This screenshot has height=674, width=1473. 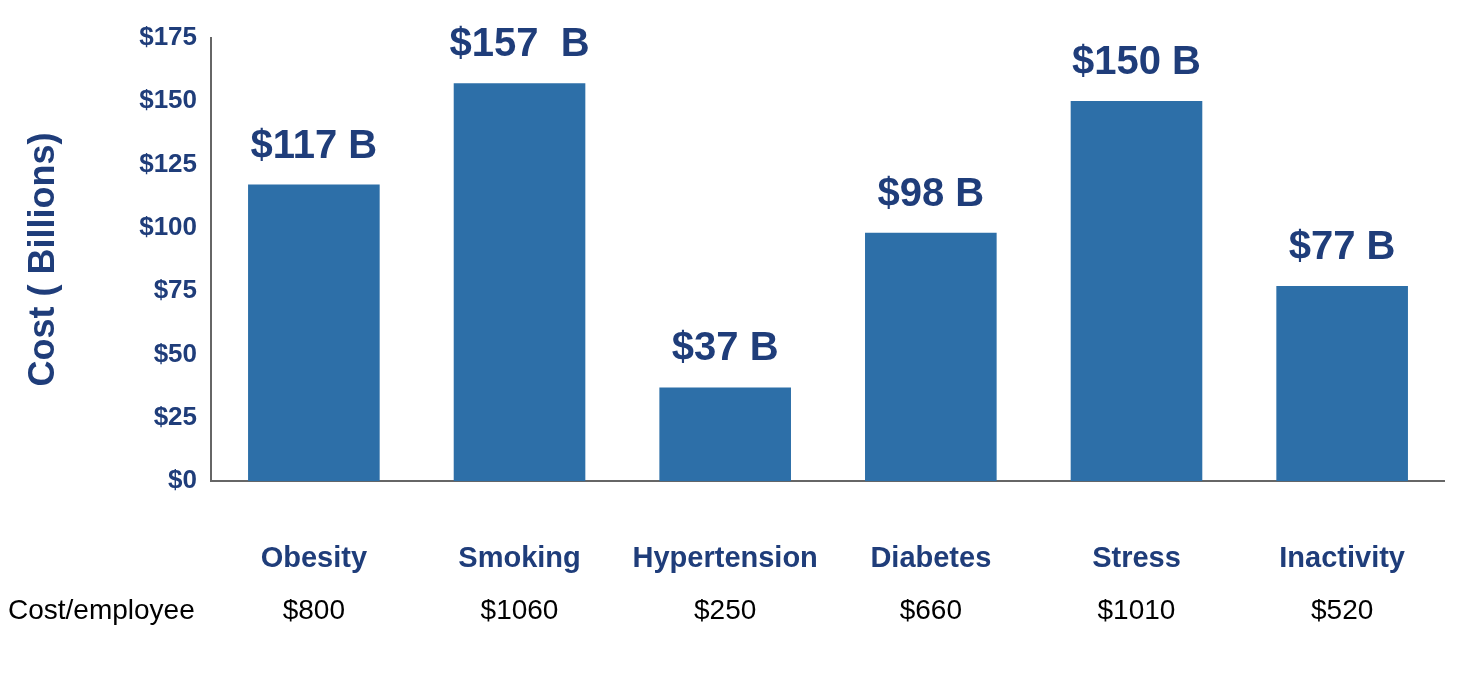 I want to click on text: $1010, so click(x=1136, y=609).